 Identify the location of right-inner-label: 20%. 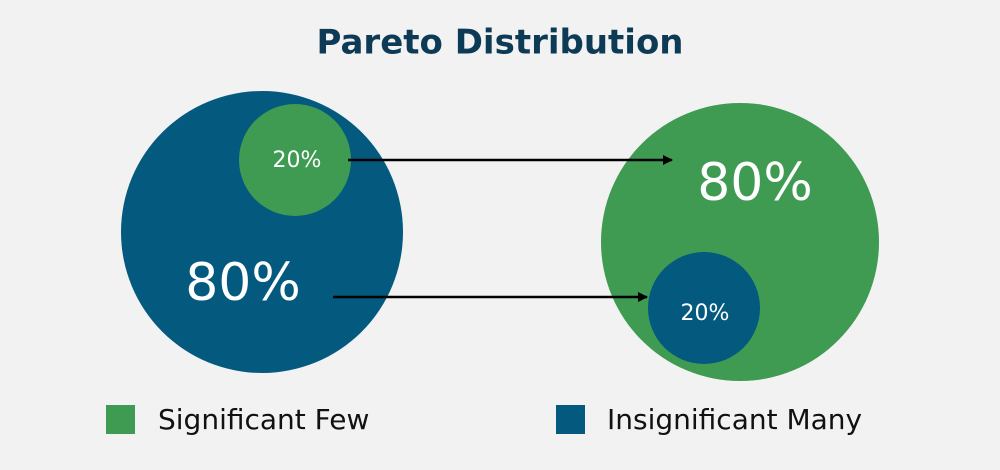
(705, 313).